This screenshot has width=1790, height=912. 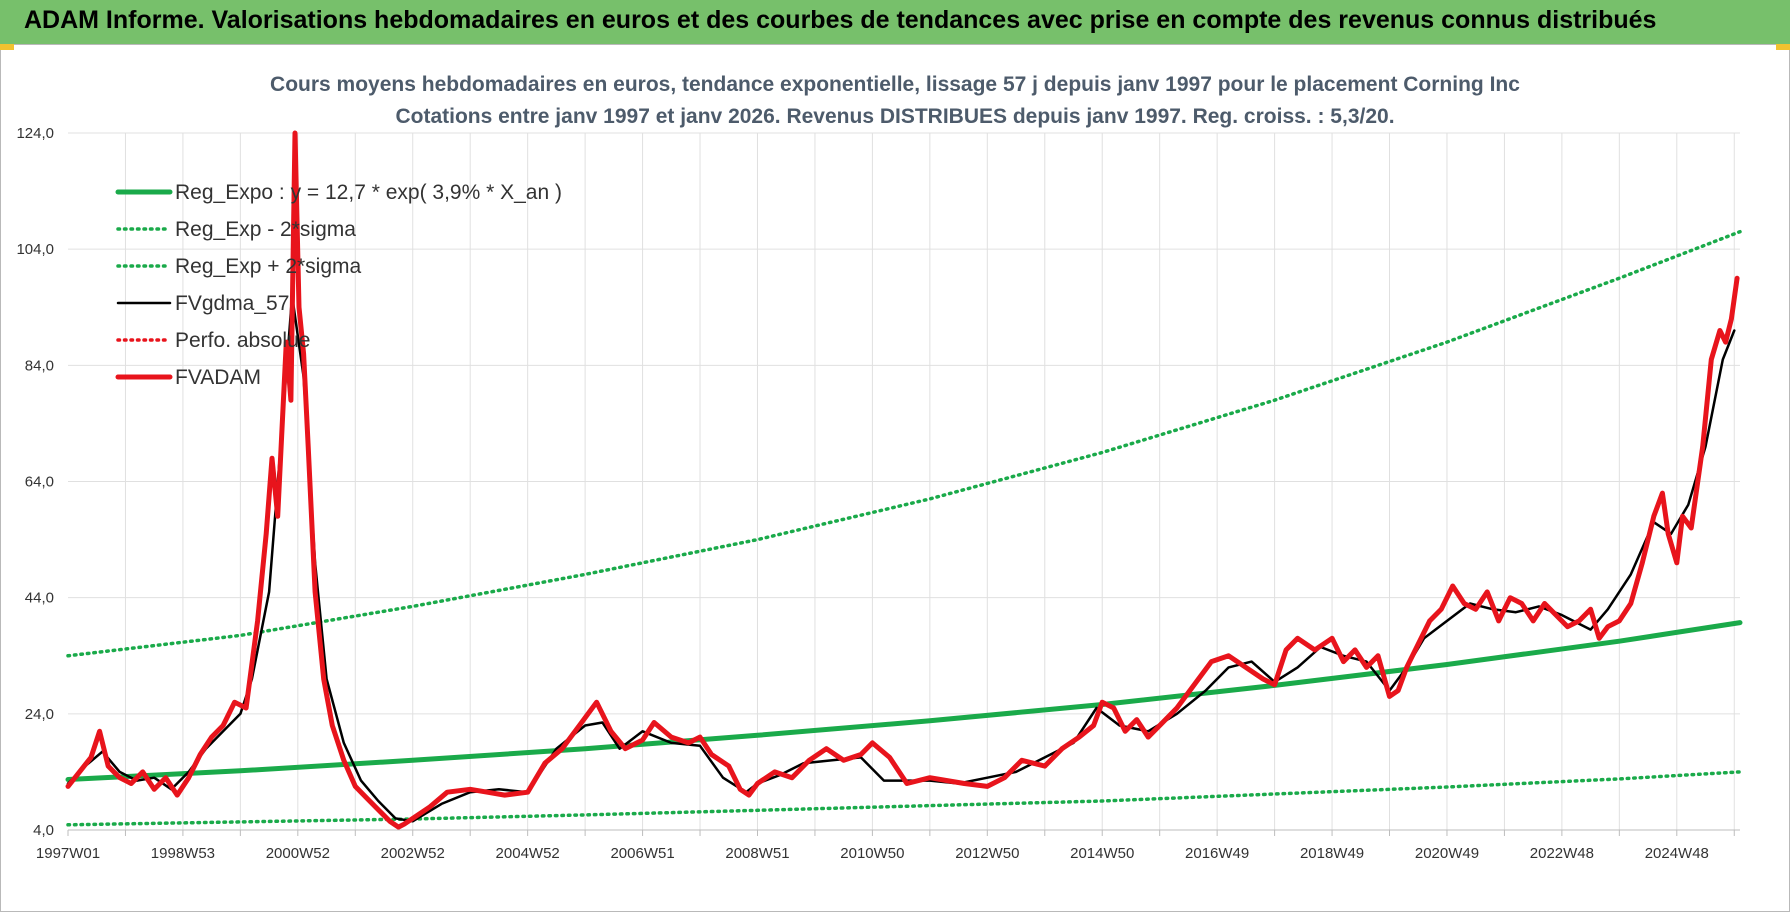 I want to click on x-tick-label: 1997W01, so click(x=68, y=853).